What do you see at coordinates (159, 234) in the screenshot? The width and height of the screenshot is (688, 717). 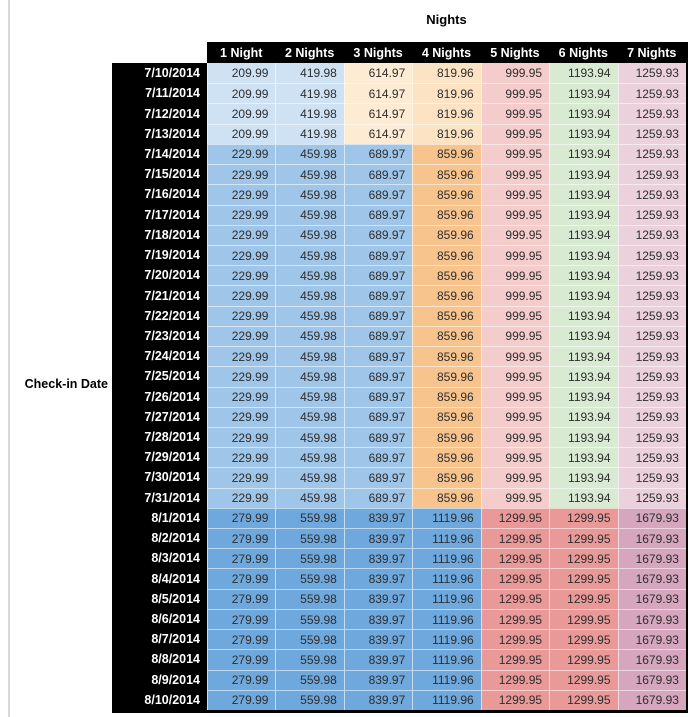 I see `checkin-date-cell: 7/18/2014` at bounding box center [159, 234].